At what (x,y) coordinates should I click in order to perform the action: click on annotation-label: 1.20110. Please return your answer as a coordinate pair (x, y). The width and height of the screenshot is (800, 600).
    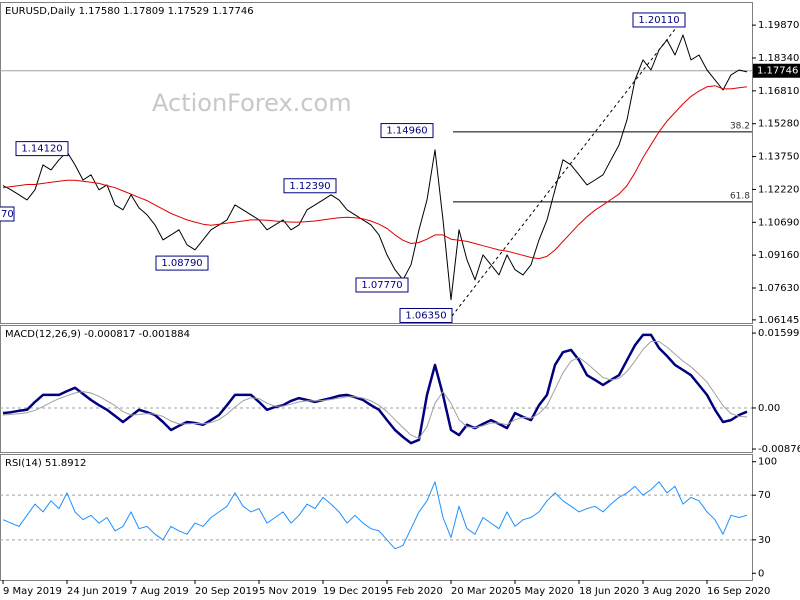
    Looking at the image, I should click on (658, 20).